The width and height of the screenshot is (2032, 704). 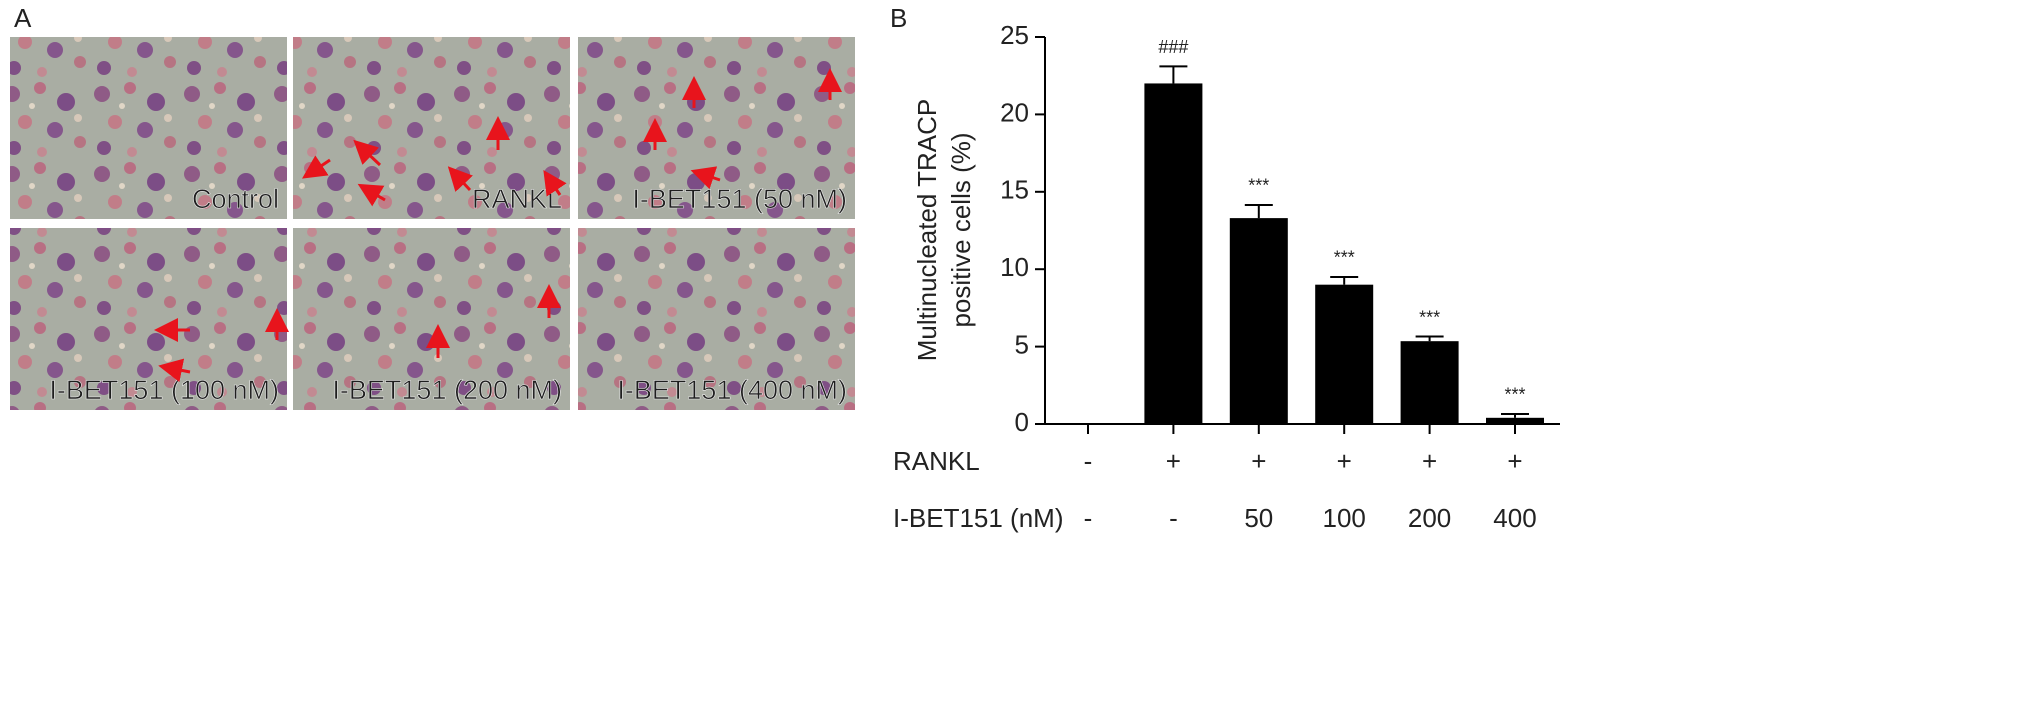 I want to click on row-value: 200, so click(x=1429, y=518).